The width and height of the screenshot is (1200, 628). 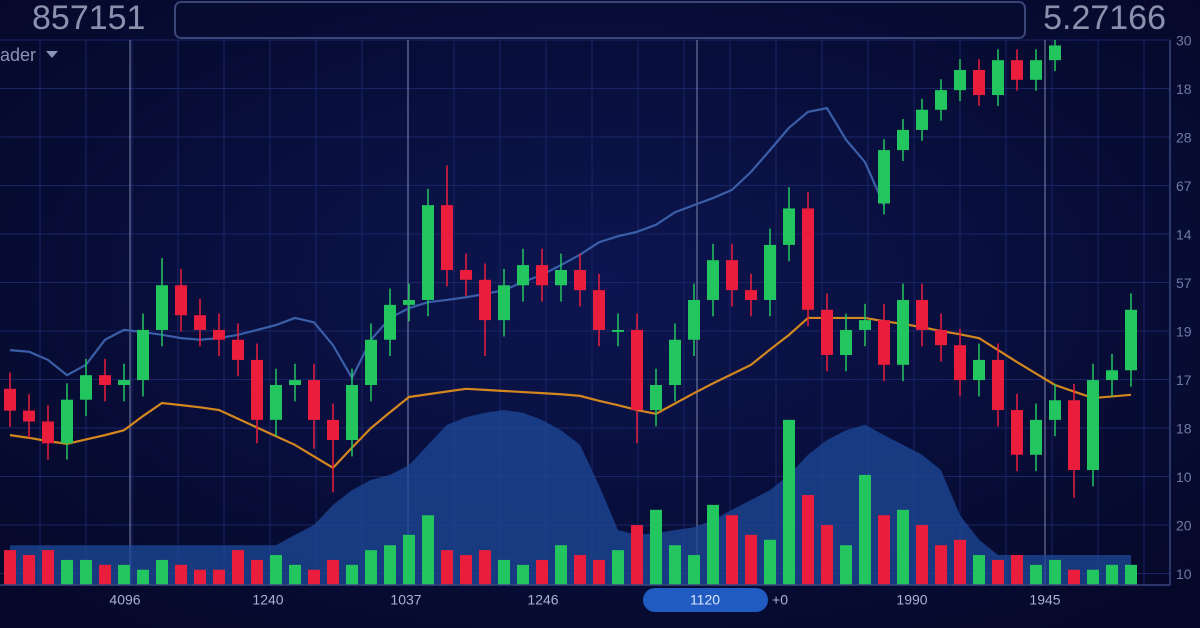 I want to click on indicator-label: ader, so click(x=18, y=55).